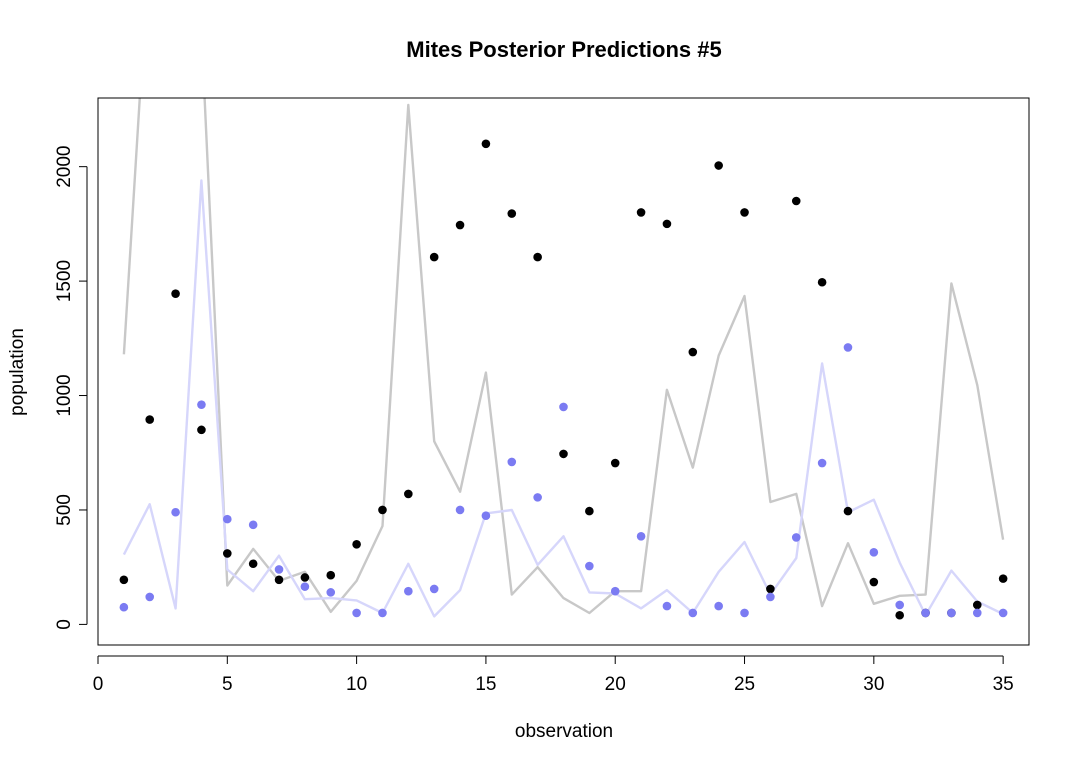  Describe the element at coordinates (563, 49) in the screenshot. I see `chart-title: Mites Posterior Predictions #5` at that location.